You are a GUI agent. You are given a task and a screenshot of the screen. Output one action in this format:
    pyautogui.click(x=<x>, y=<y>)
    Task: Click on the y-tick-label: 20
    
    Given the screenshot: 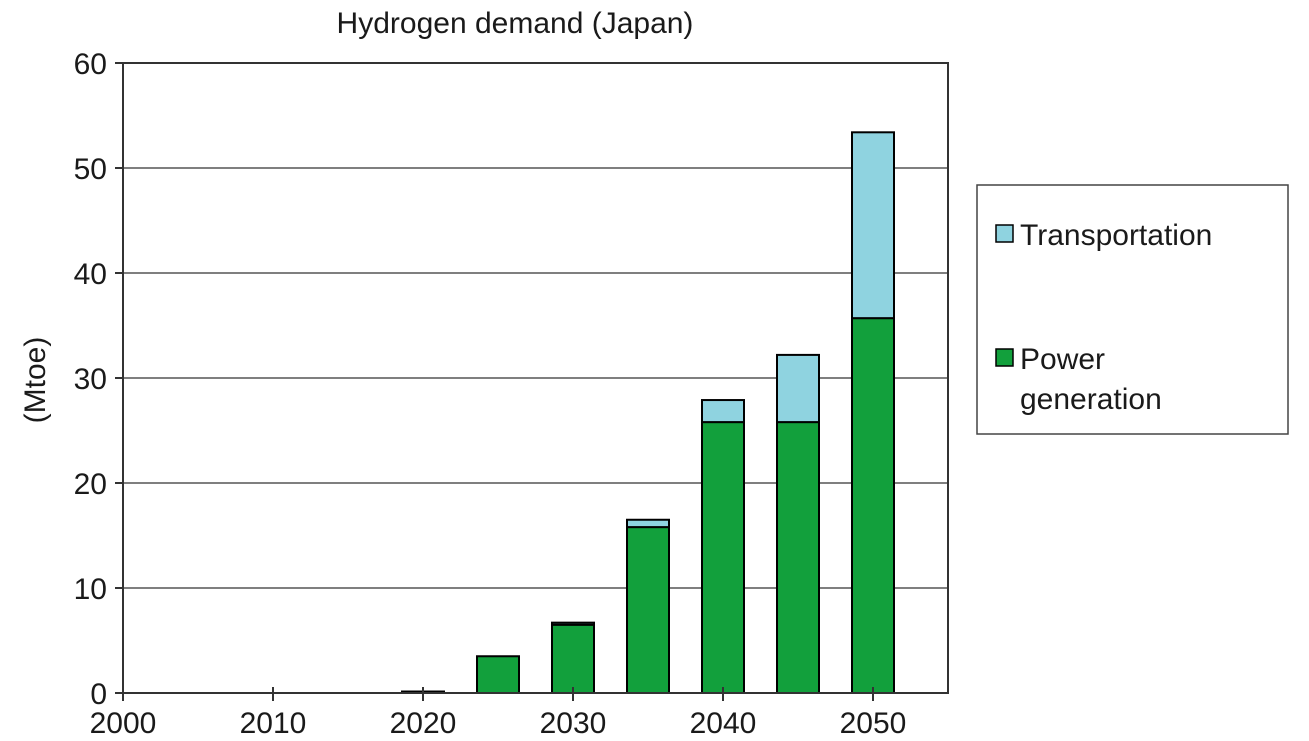 What is the action you would take?
    pyautogui.click(x=90, y=484)
    